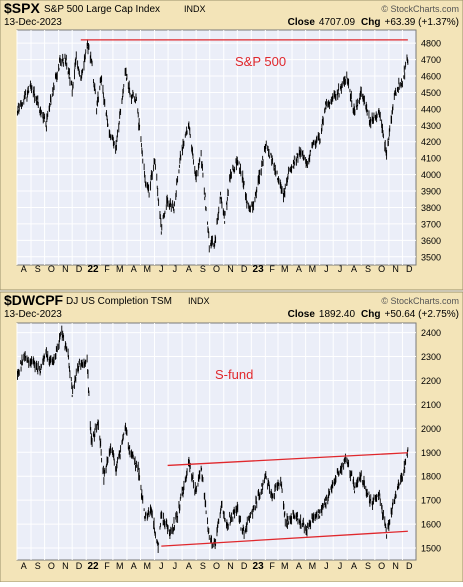 Image resolution: width=463 pixels, height=587 pixels. Describe the element at coordinates (431, 357) in the screenshot. I see `y-tick-label: 2300` at that location.